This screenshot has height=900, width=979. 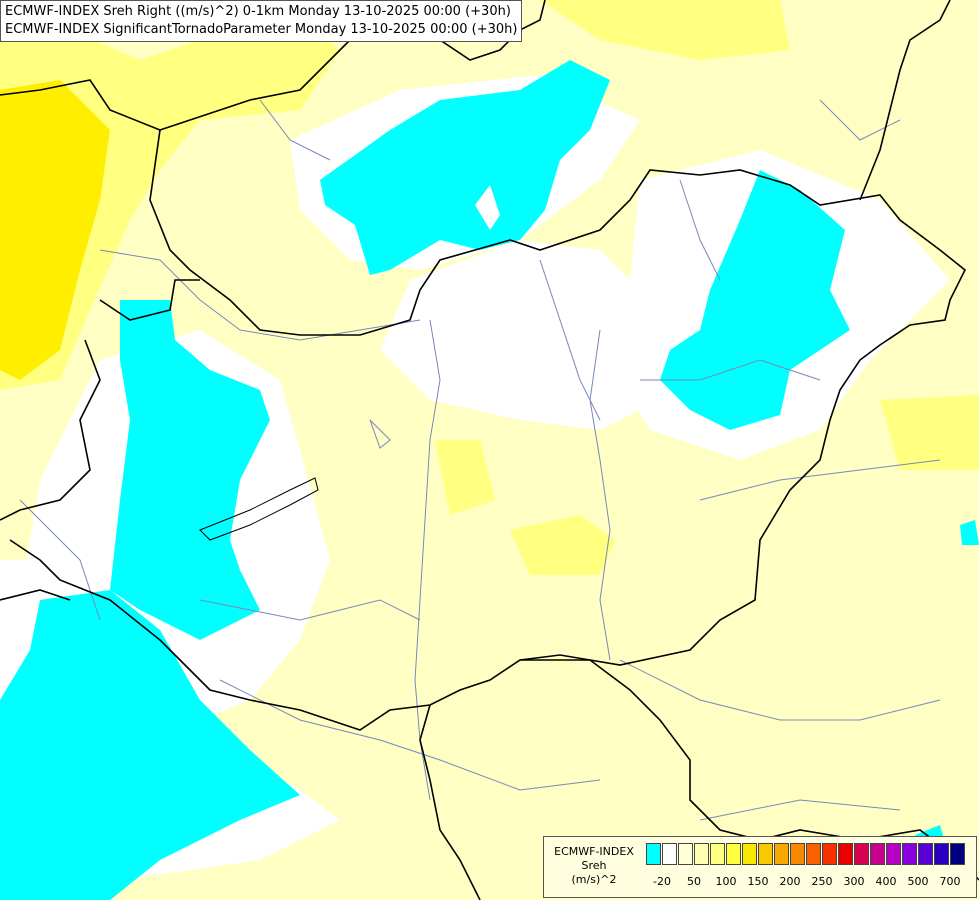 What do you see at coordinates (487, 207) in the screenshot?
I see `white-hole-north` at bounding box center [487, 207].